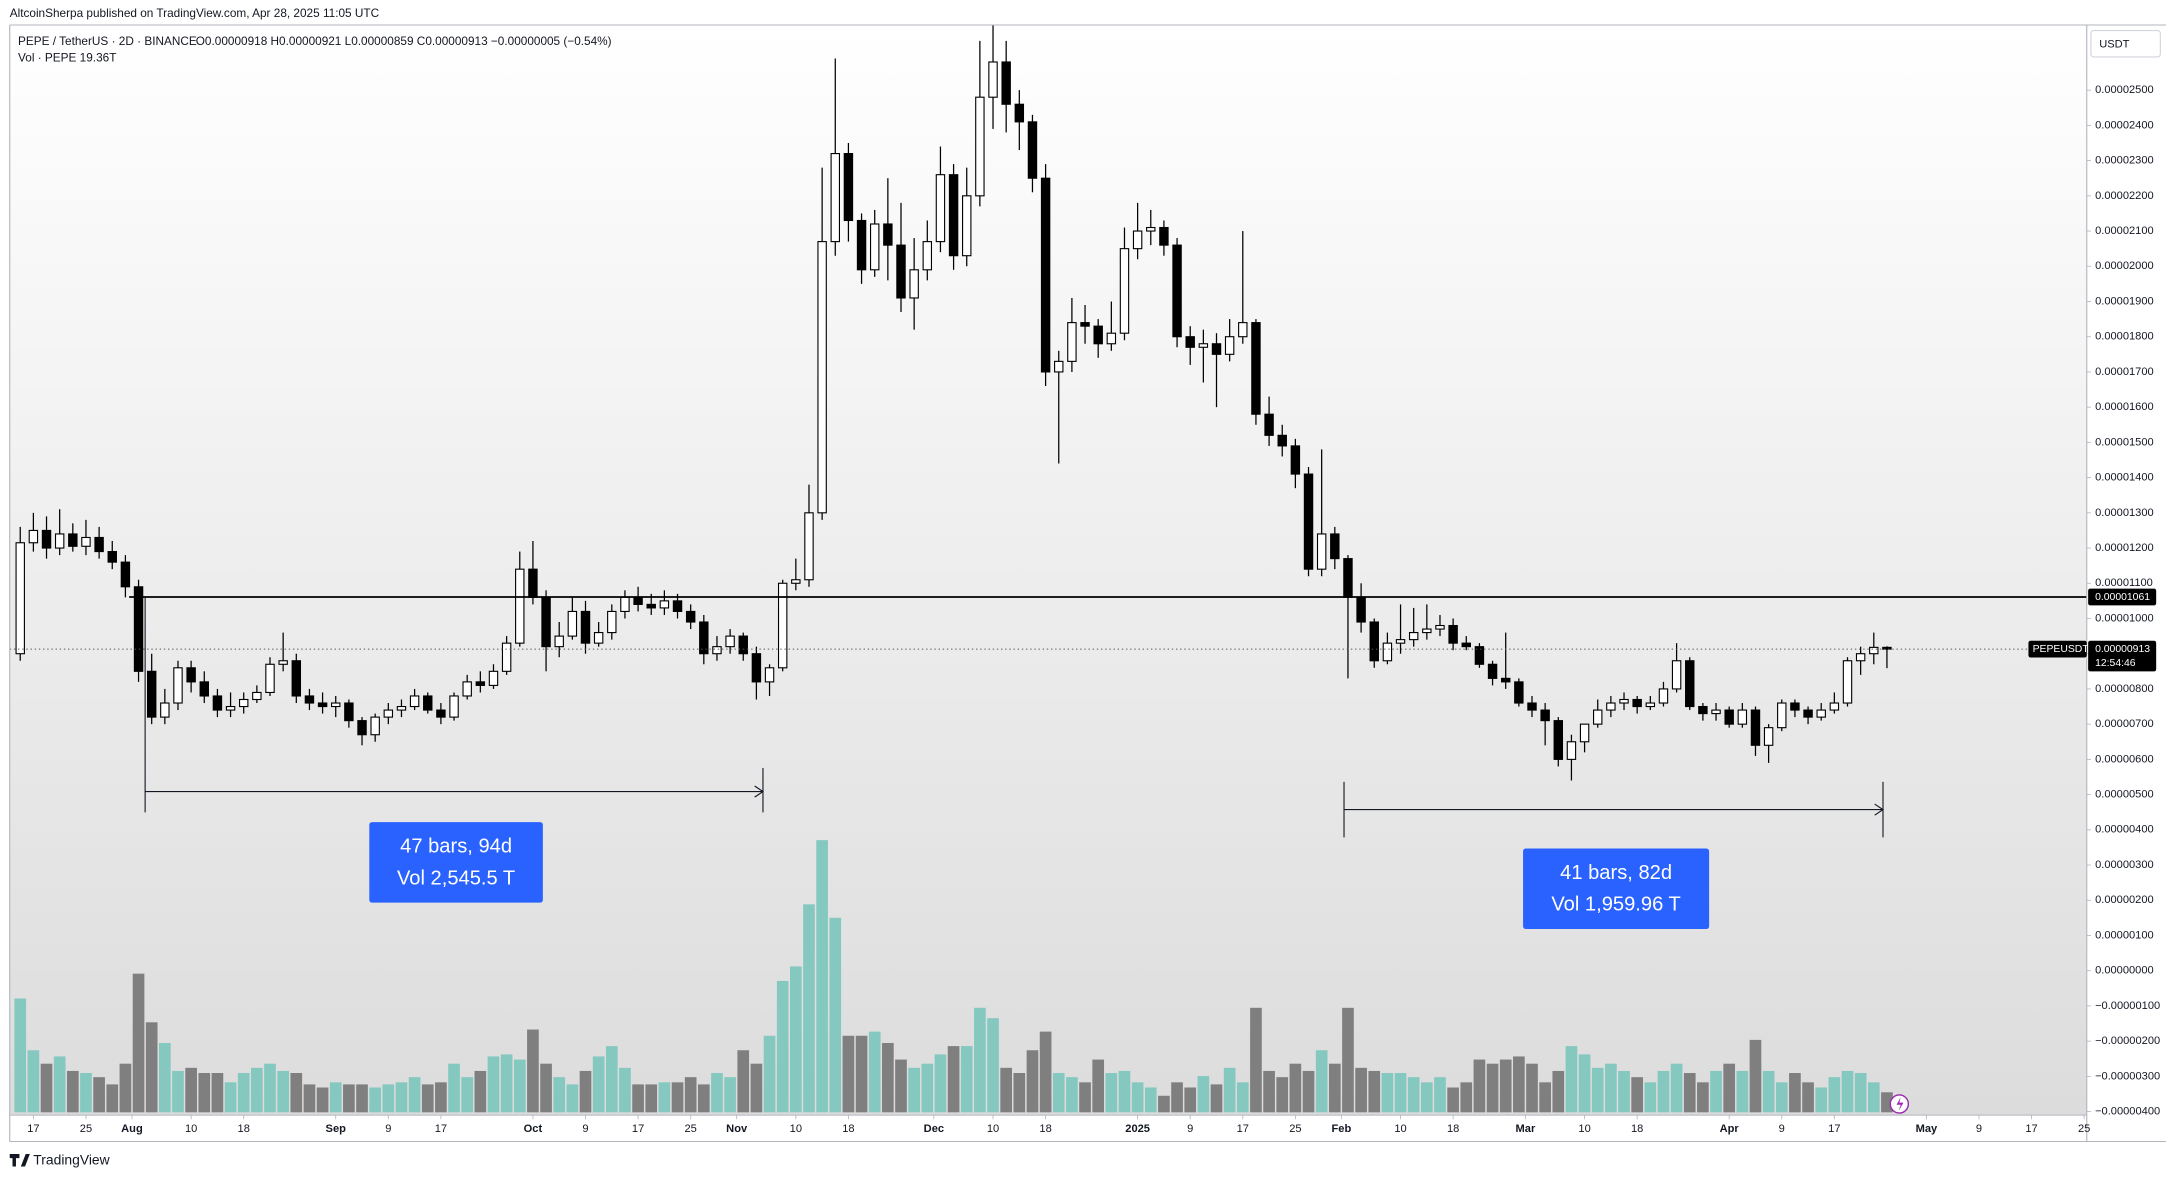 This screenshot has height=1179, width=2177. I want to click on x-tick-label: 9, so click(585, 1129).